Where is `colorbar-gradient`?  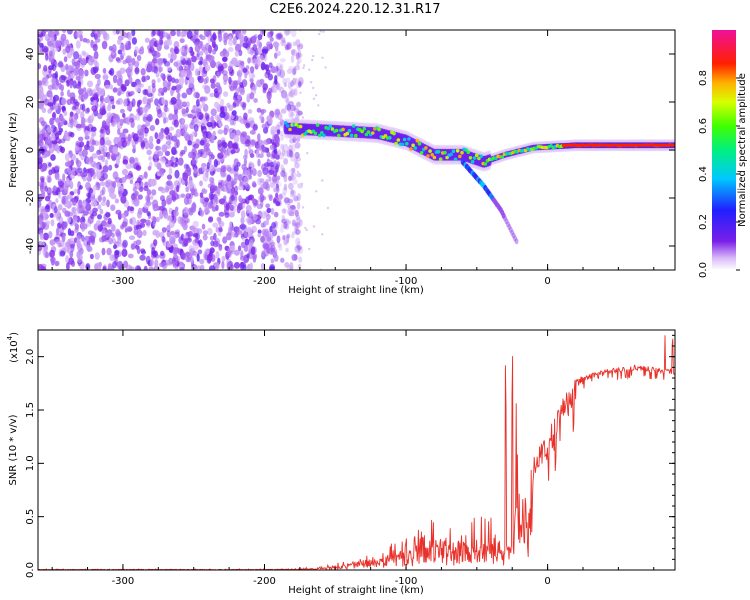
colorbar-gradient is located at coordinates (724, 150).